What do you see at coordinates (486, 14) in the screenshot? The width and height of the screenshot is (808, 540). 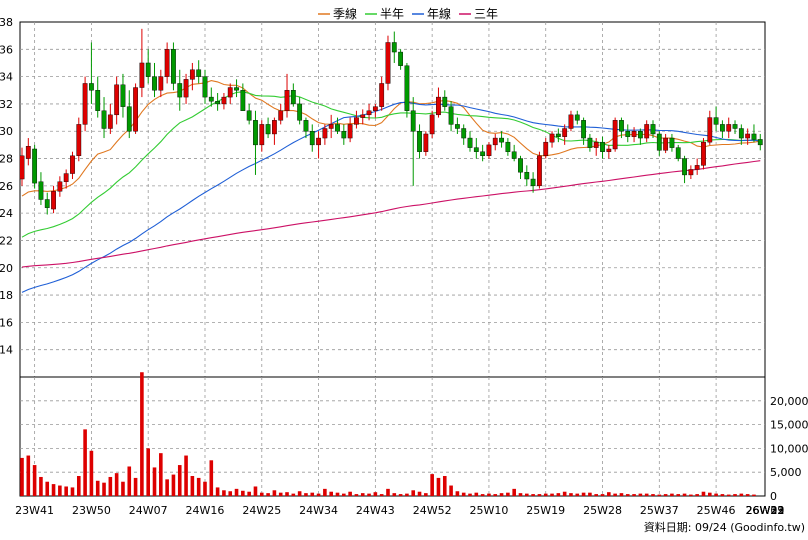 I see `legend-label-3: 三年` at bounding box center [486, 14].